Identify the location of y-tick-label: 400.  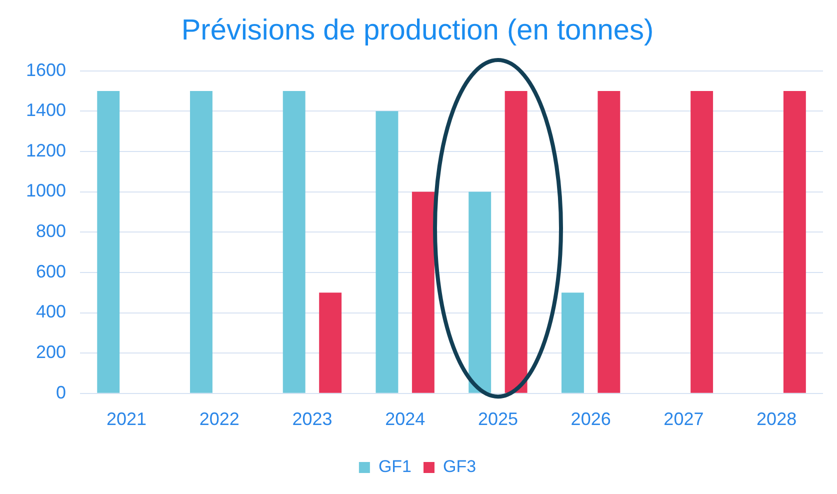
(51, 312).